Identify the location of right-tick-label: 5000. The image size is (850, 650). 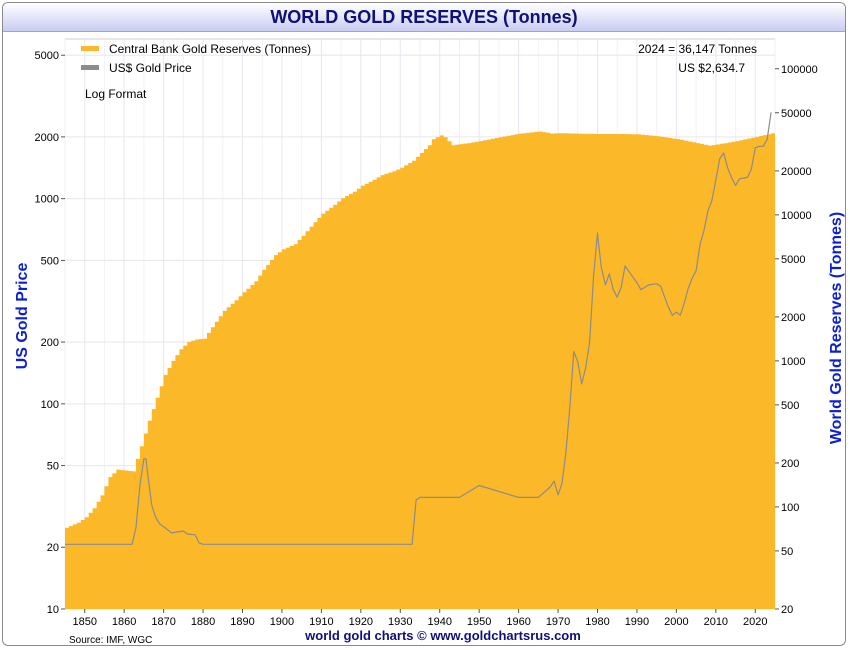
(793, 260).